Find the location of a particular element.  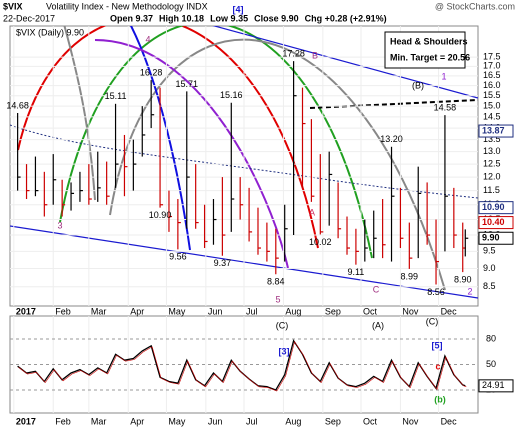

y-tick-label: 50 is located at coordinates (491, 364).